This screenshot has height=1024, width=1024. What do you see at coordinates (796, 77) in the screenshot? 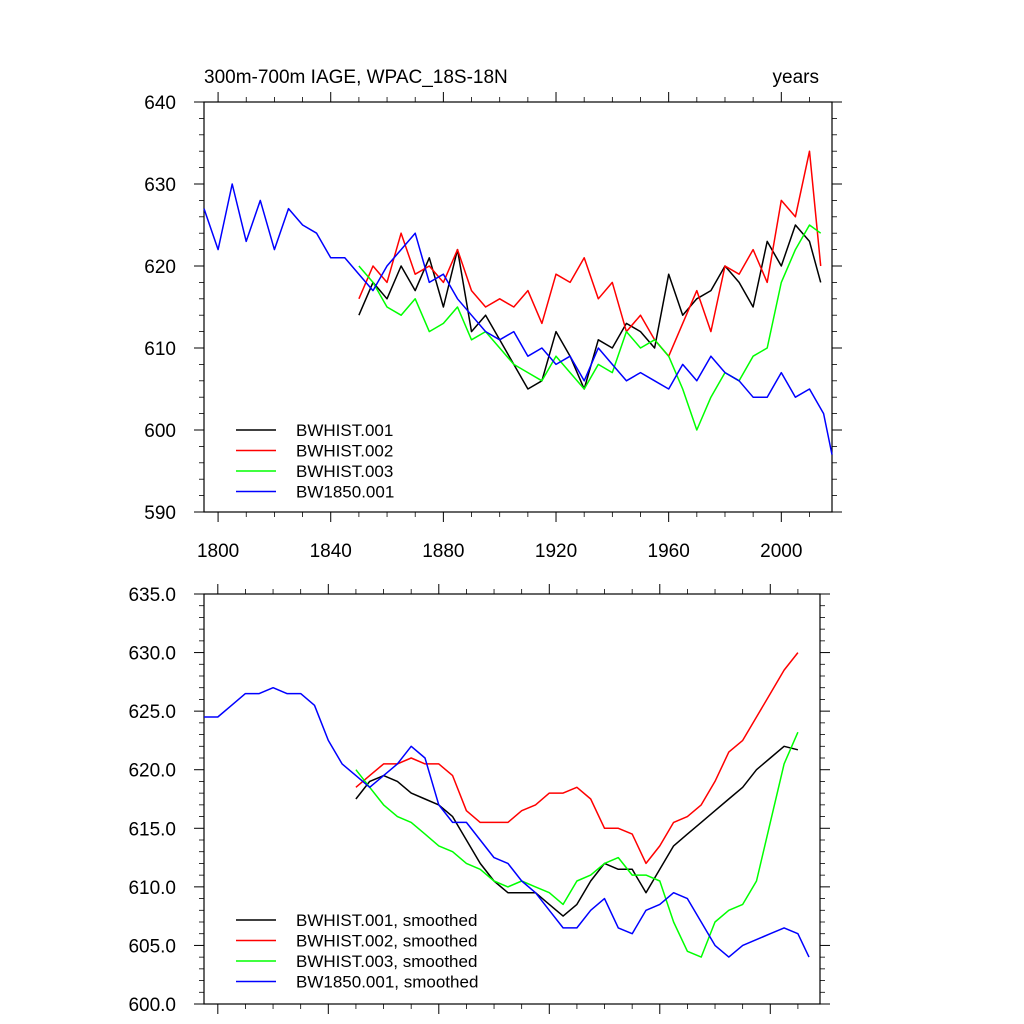
I see `chart-title-right: years` at bounding box center [796, 77].